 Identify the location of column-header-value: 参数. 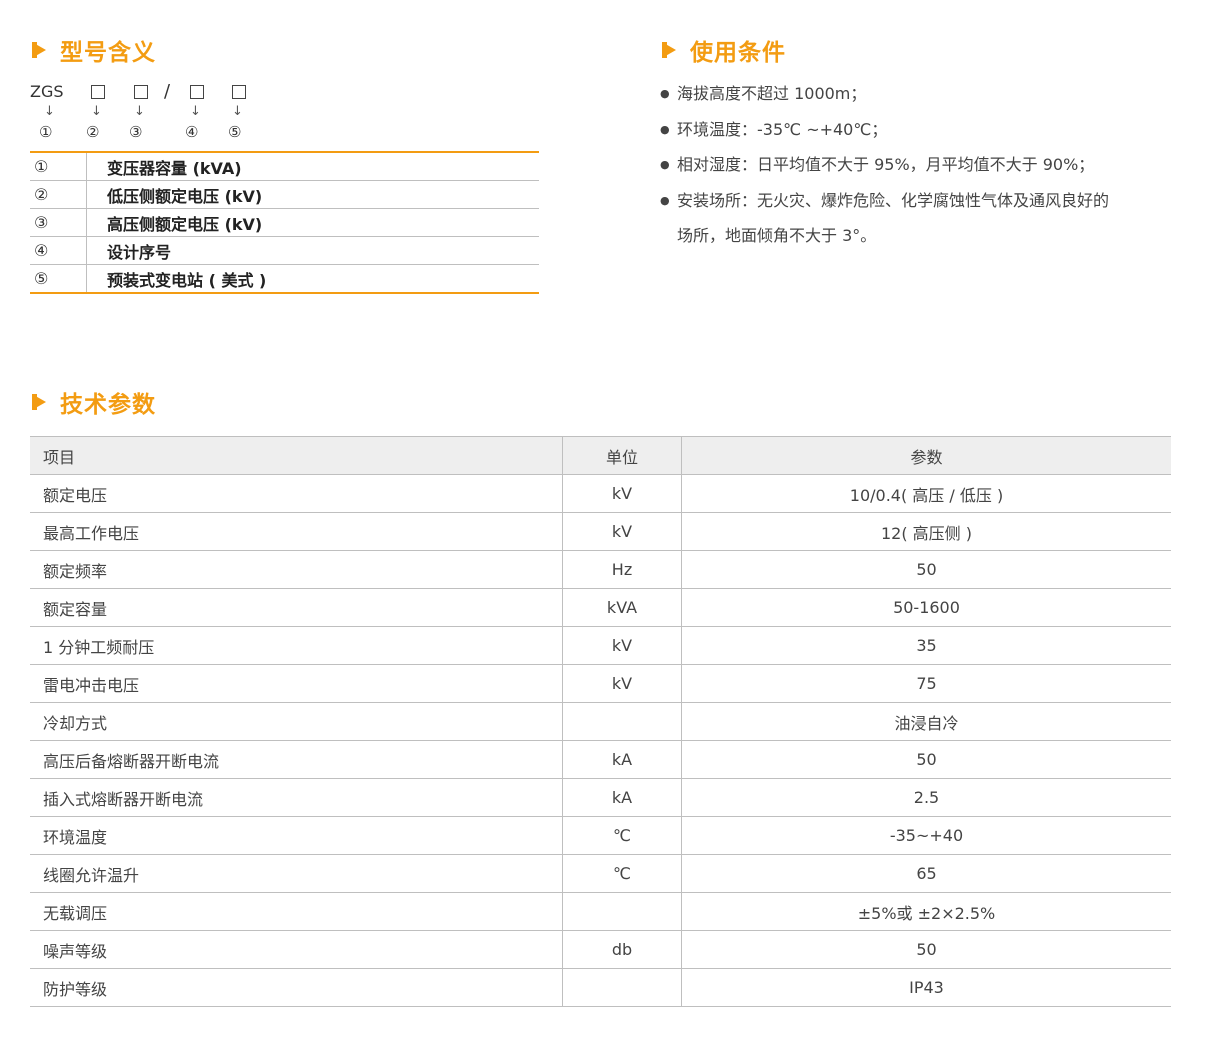
(926, 455).